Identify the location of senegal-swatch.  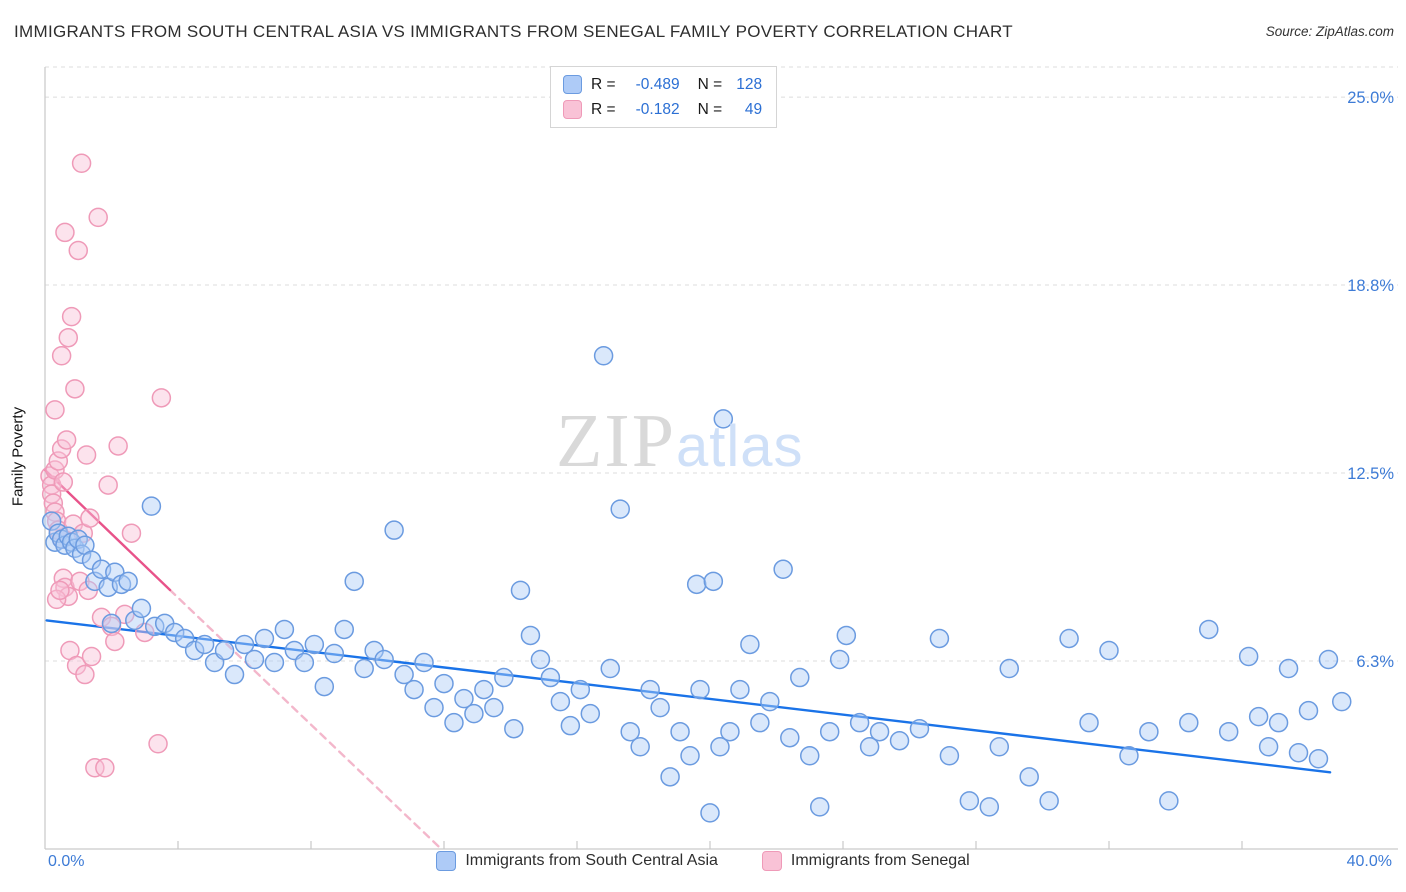
(572, 109).